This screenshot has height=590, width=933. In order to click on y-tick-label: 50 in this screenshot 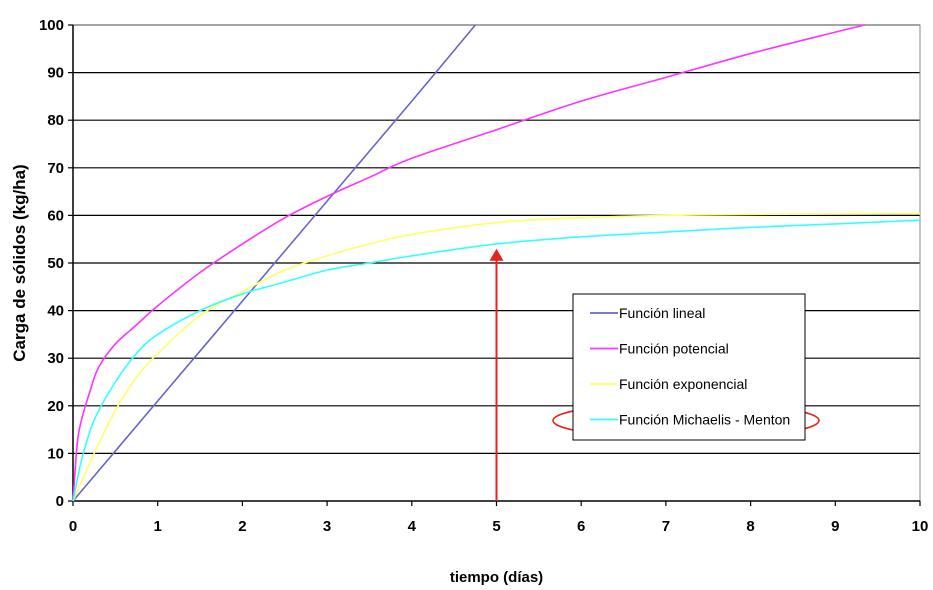, I will do `click(55, 263)`.